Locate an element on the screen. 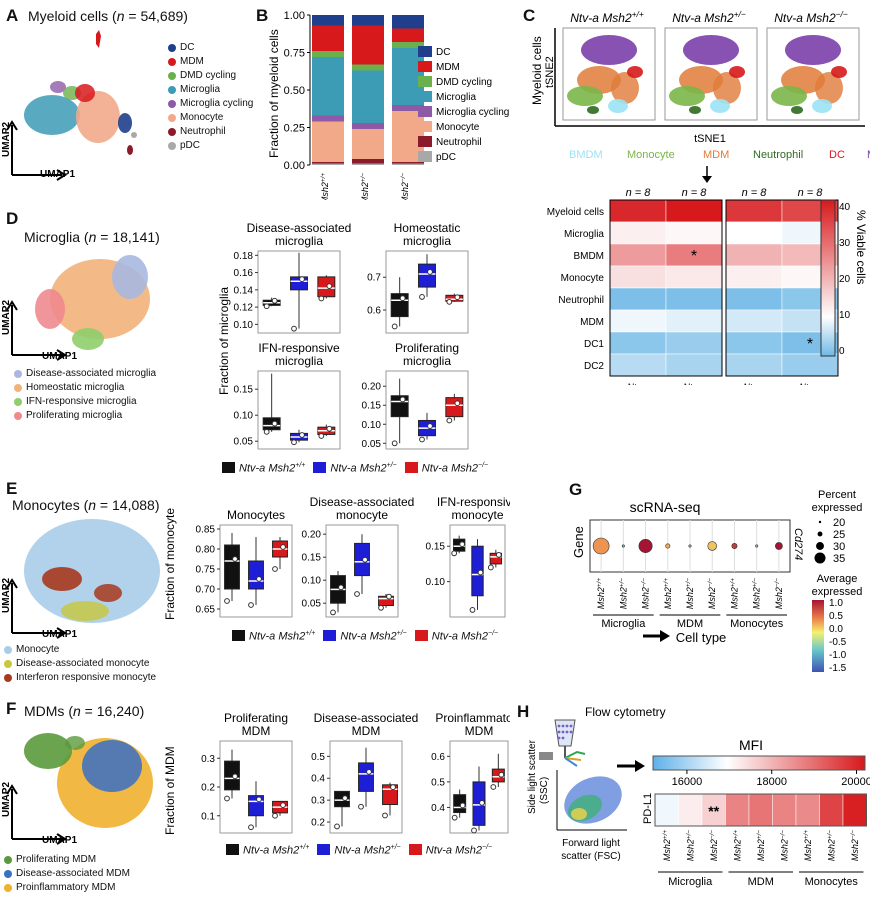 The image size is (870, 900). legend-d-item: Disease-associated microglia is located at coordinates (85, 374).